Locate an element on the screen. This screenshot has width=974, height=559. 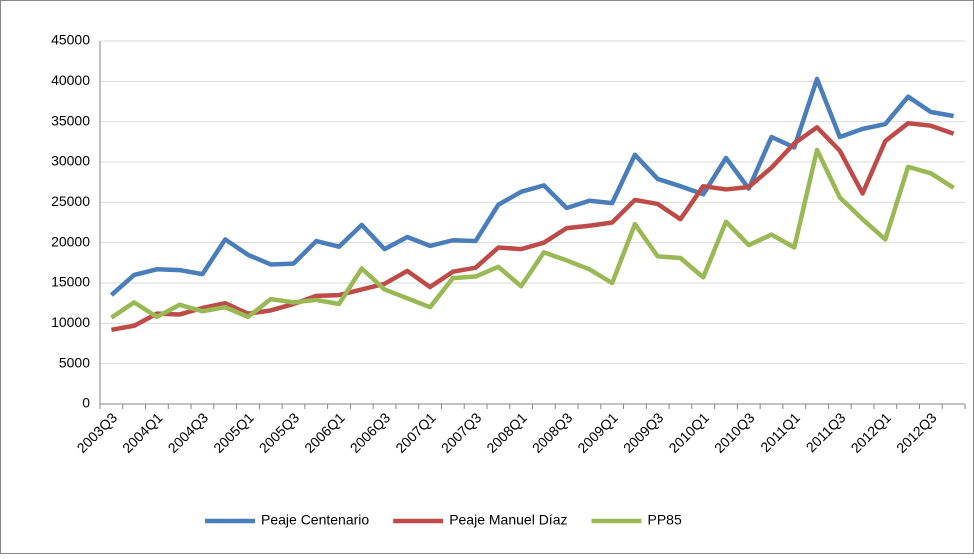
y-tick-label: 15000 is located at coordinates (70, 282).